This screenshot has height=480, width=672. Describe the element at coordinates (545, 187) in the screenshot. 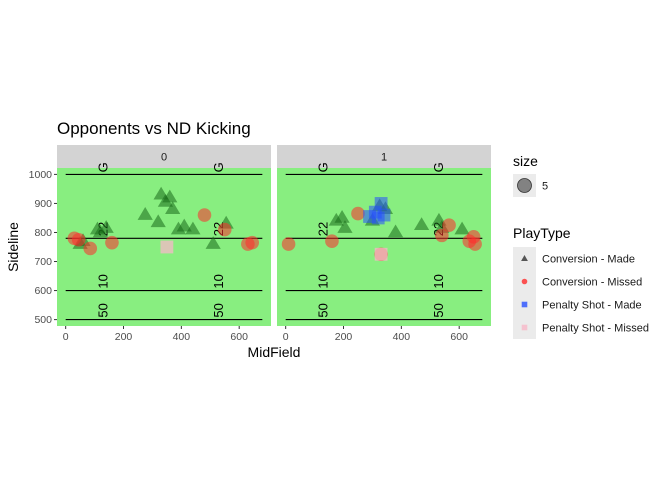

I see `legend-label-size: 5` at that location.